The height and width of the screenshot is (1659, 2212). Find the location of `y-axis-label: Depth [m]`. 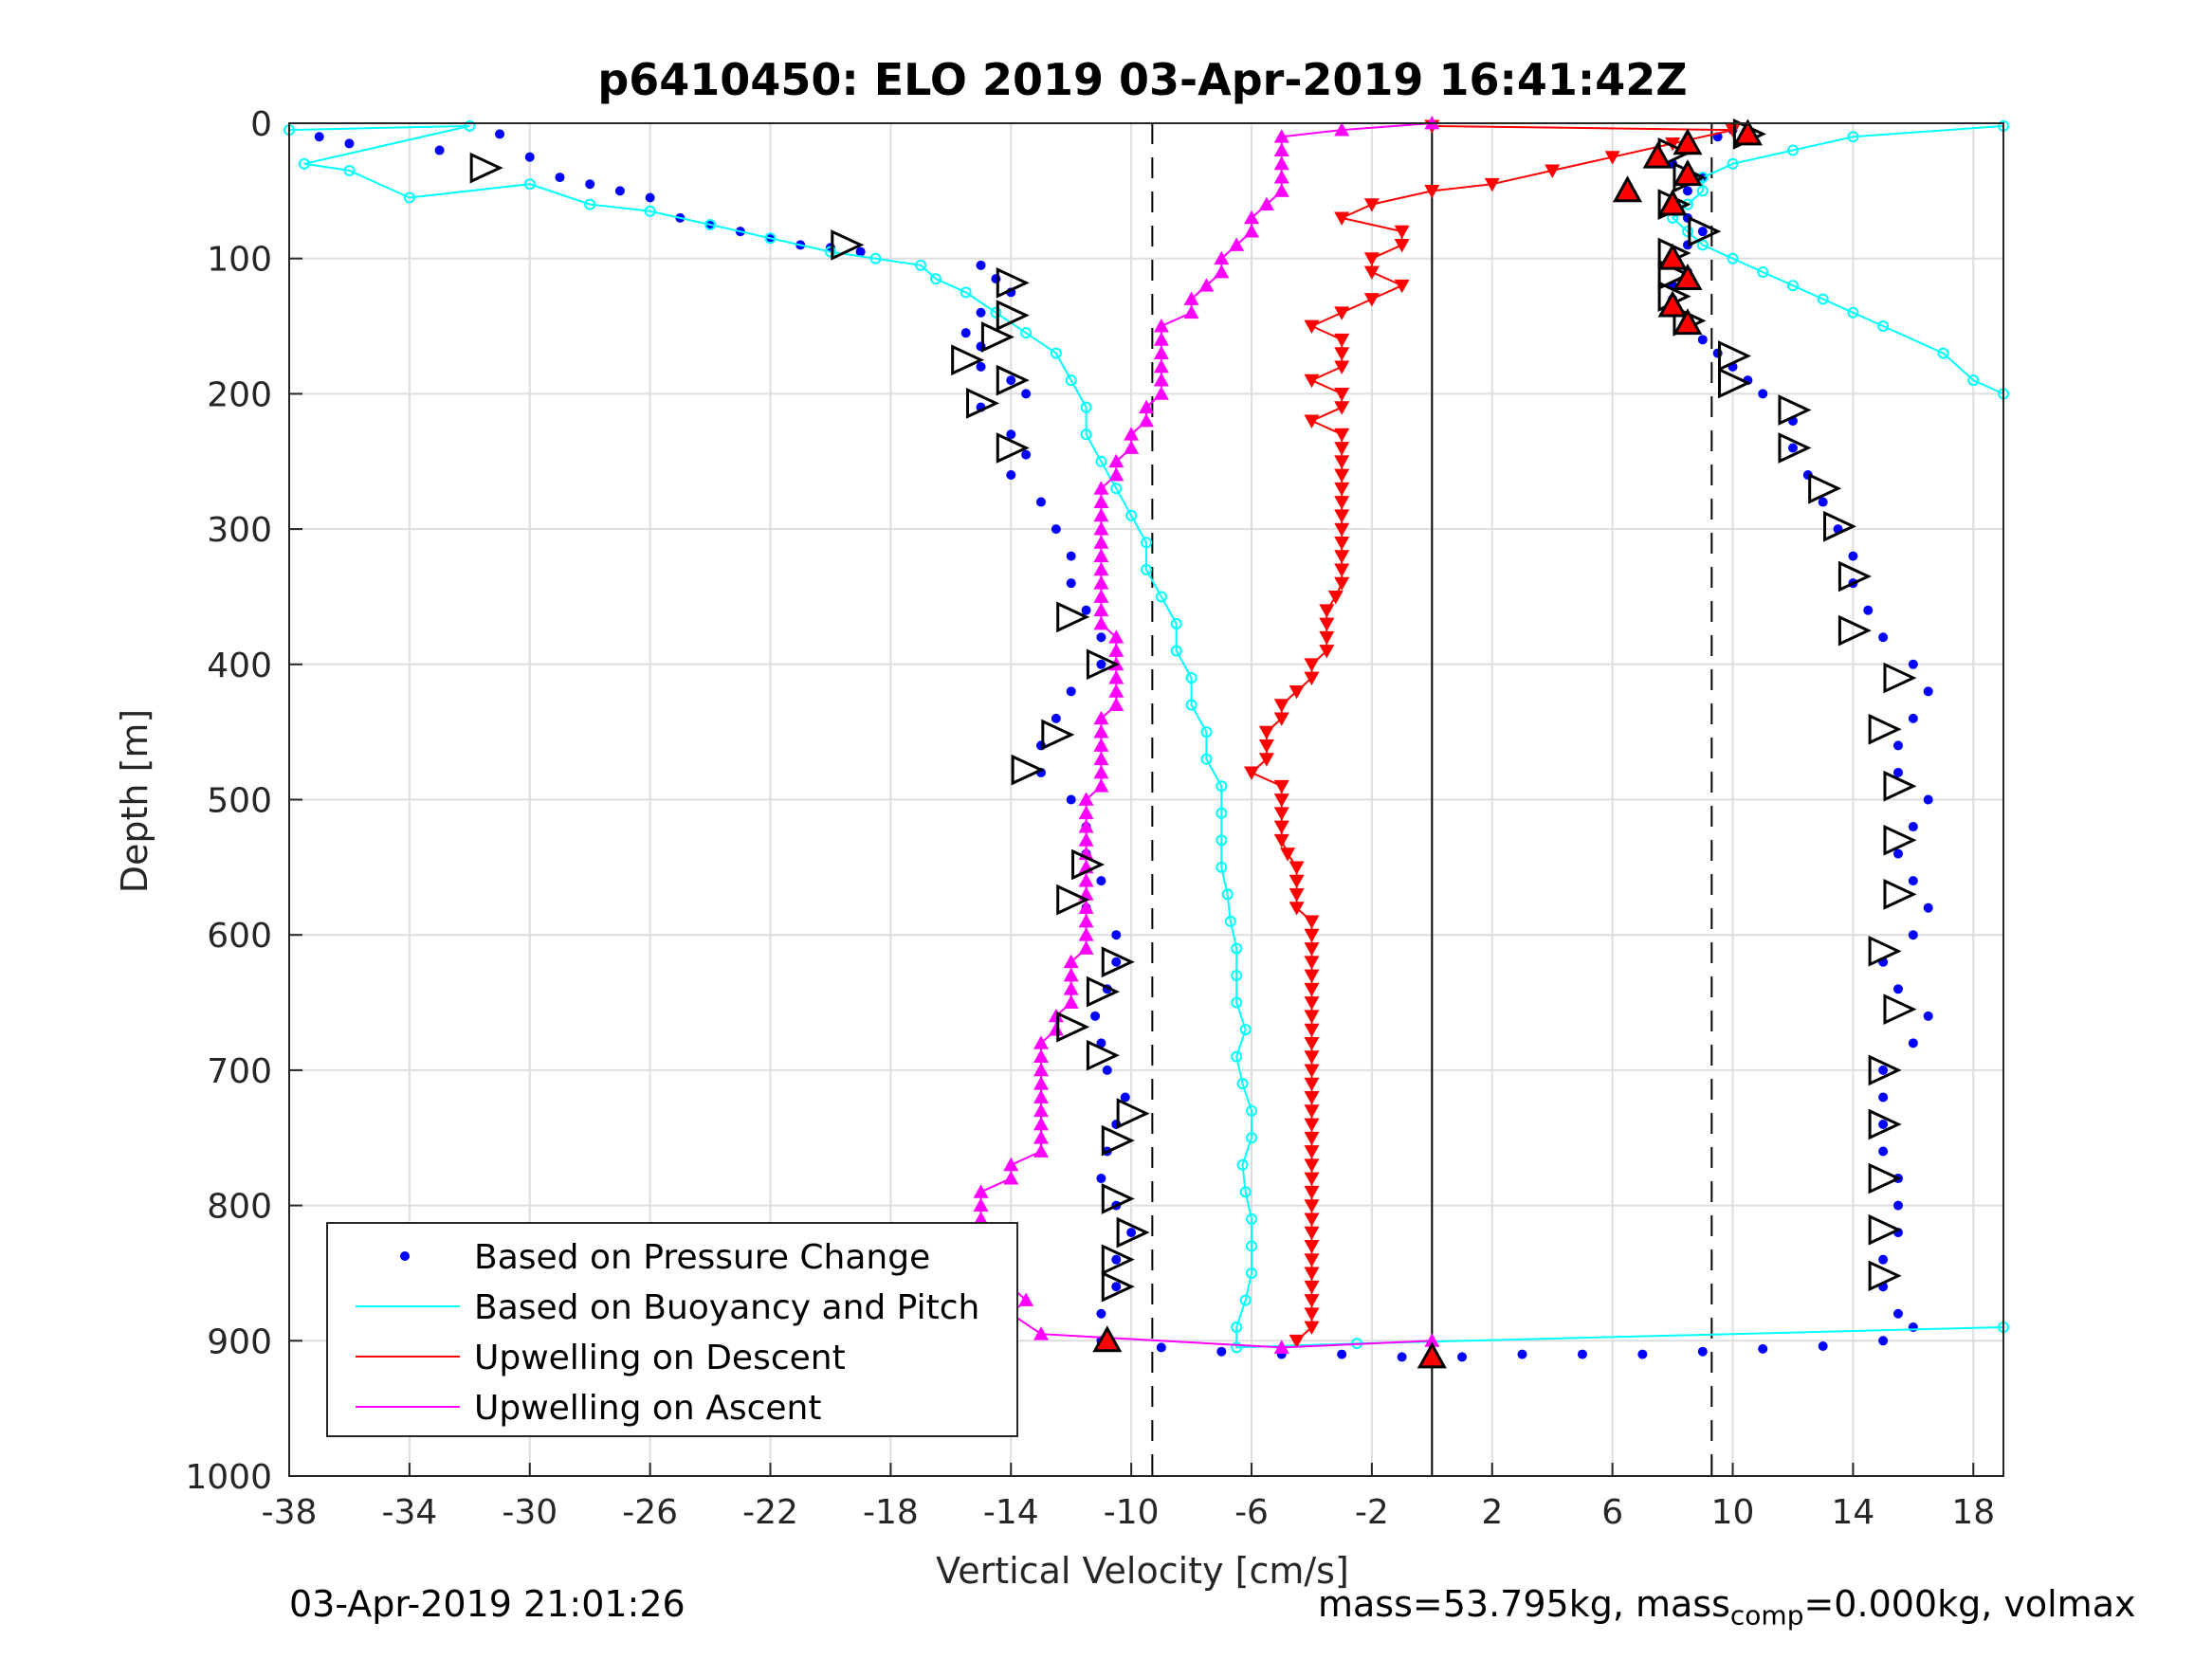

y-axis-label: Depth [m] is located at coordinates (134, 801).